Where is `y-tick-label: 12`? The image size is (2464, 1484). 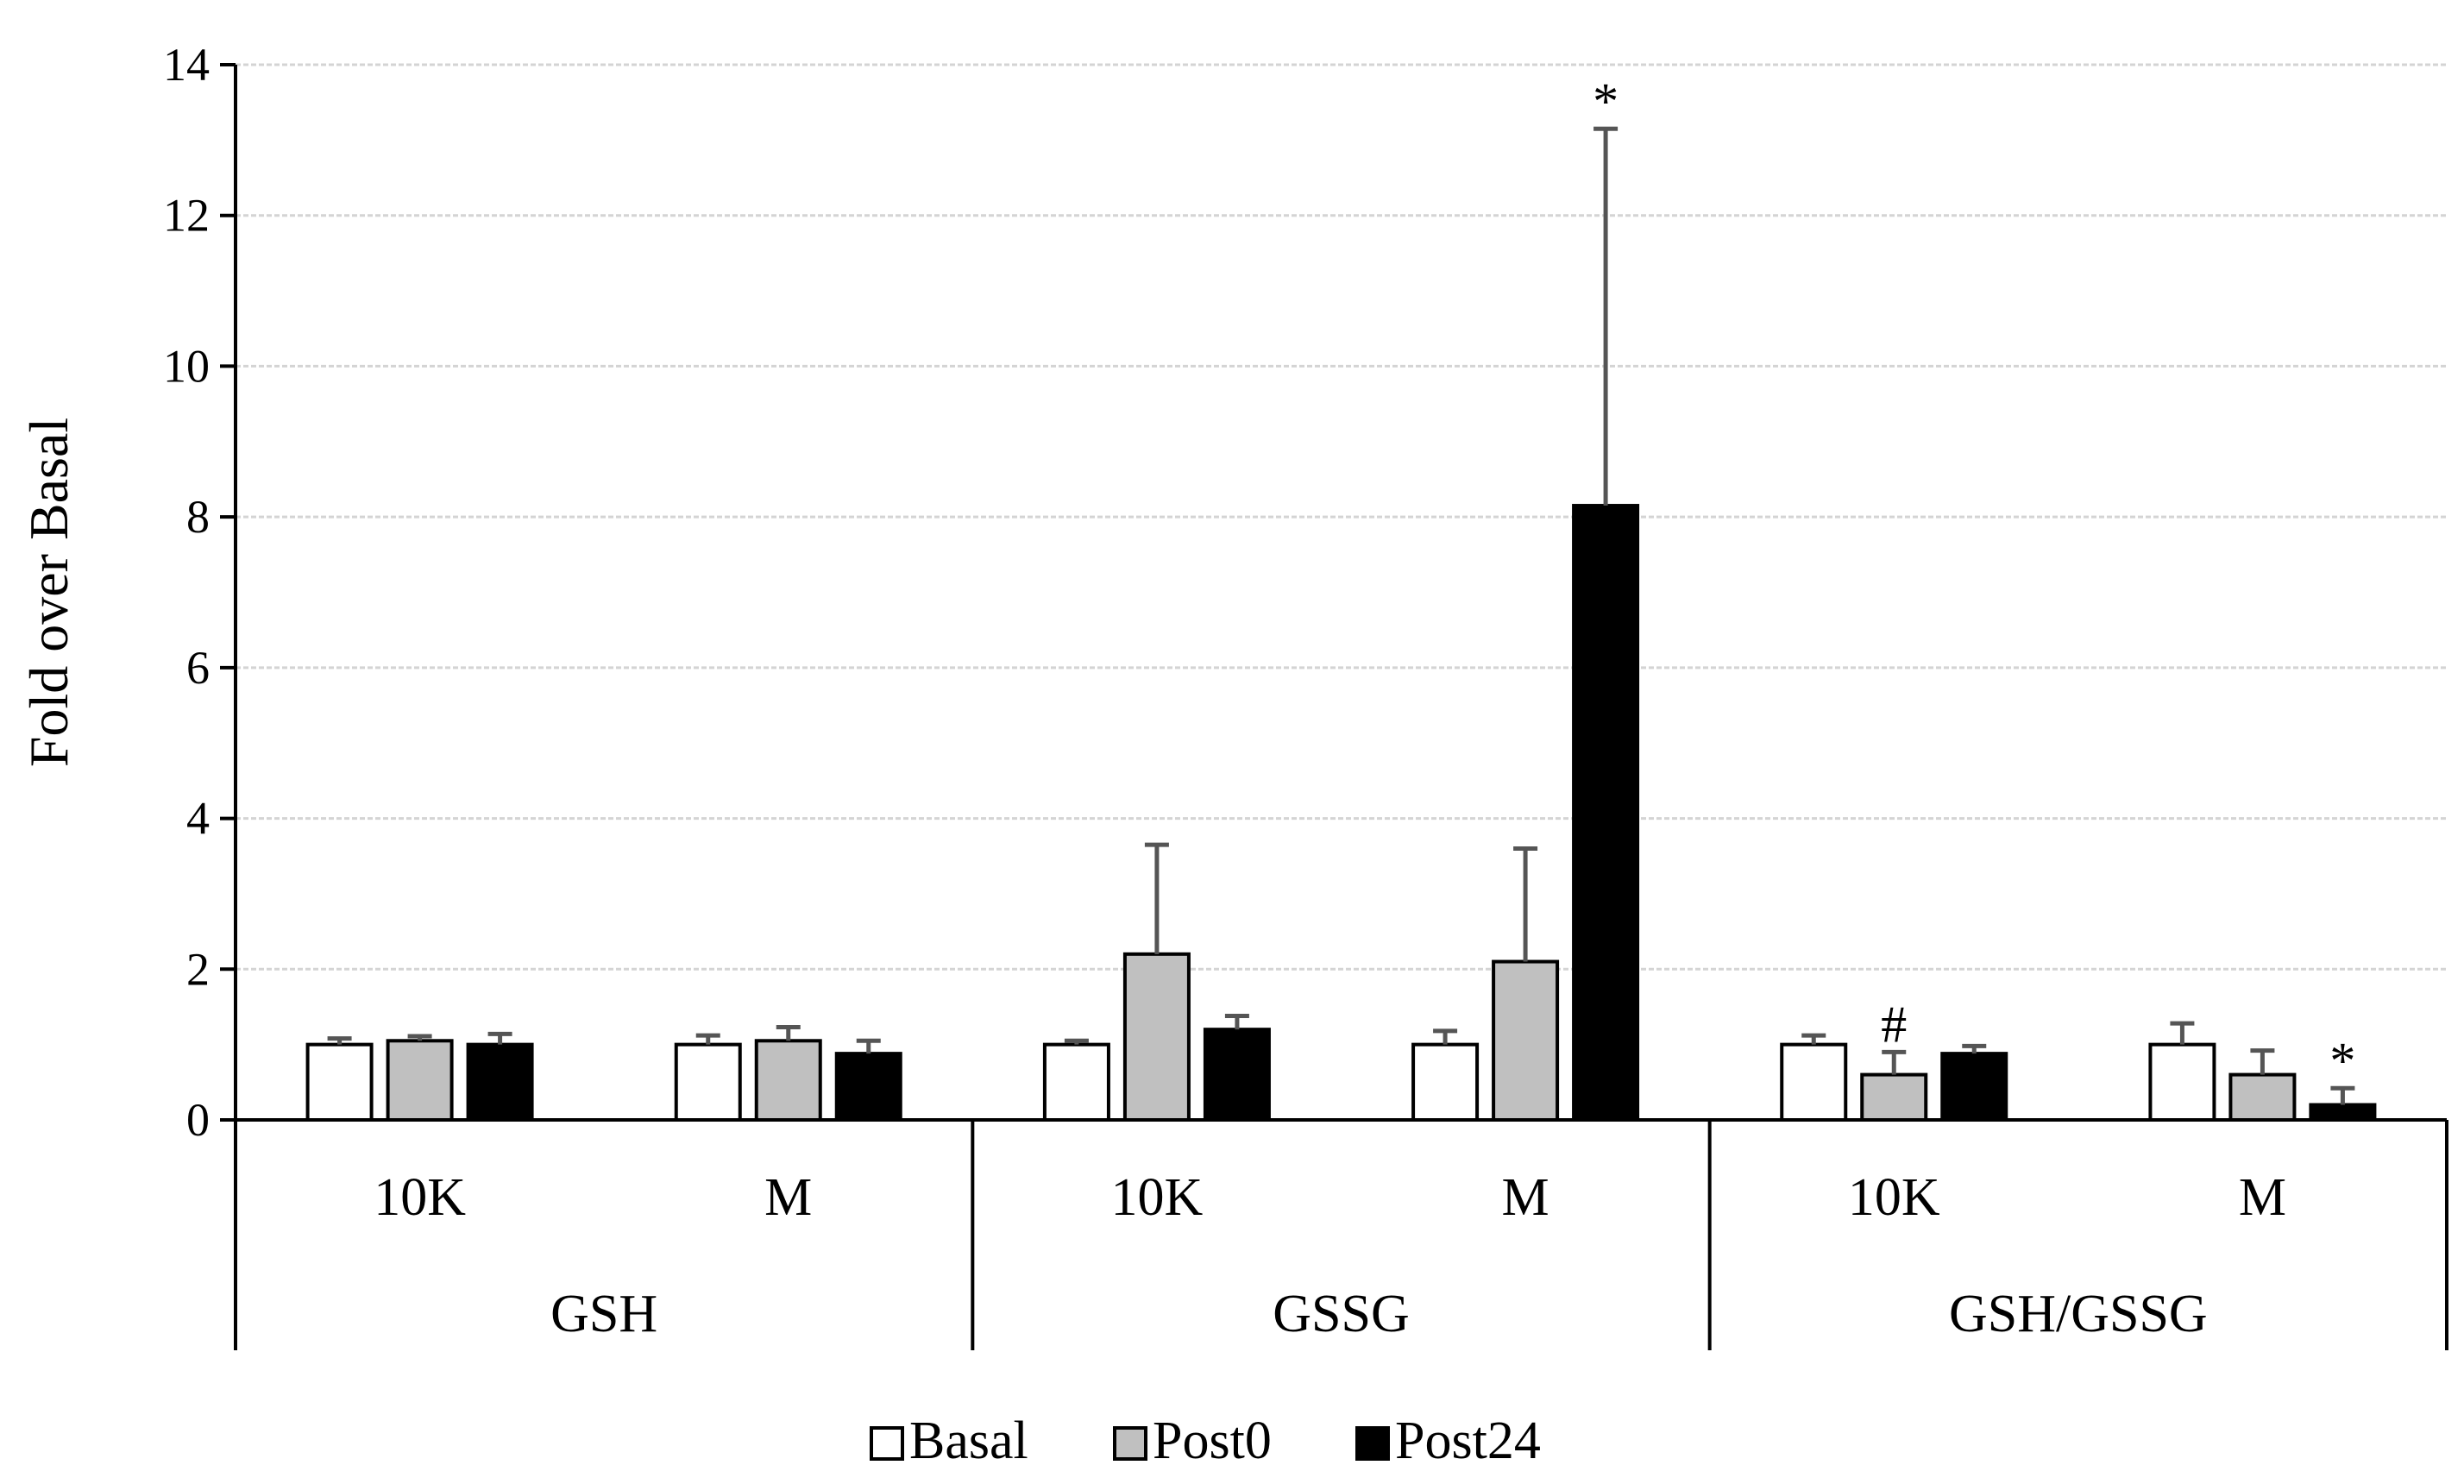
y-tick-label: 12 is located at coordinates (187, 216).